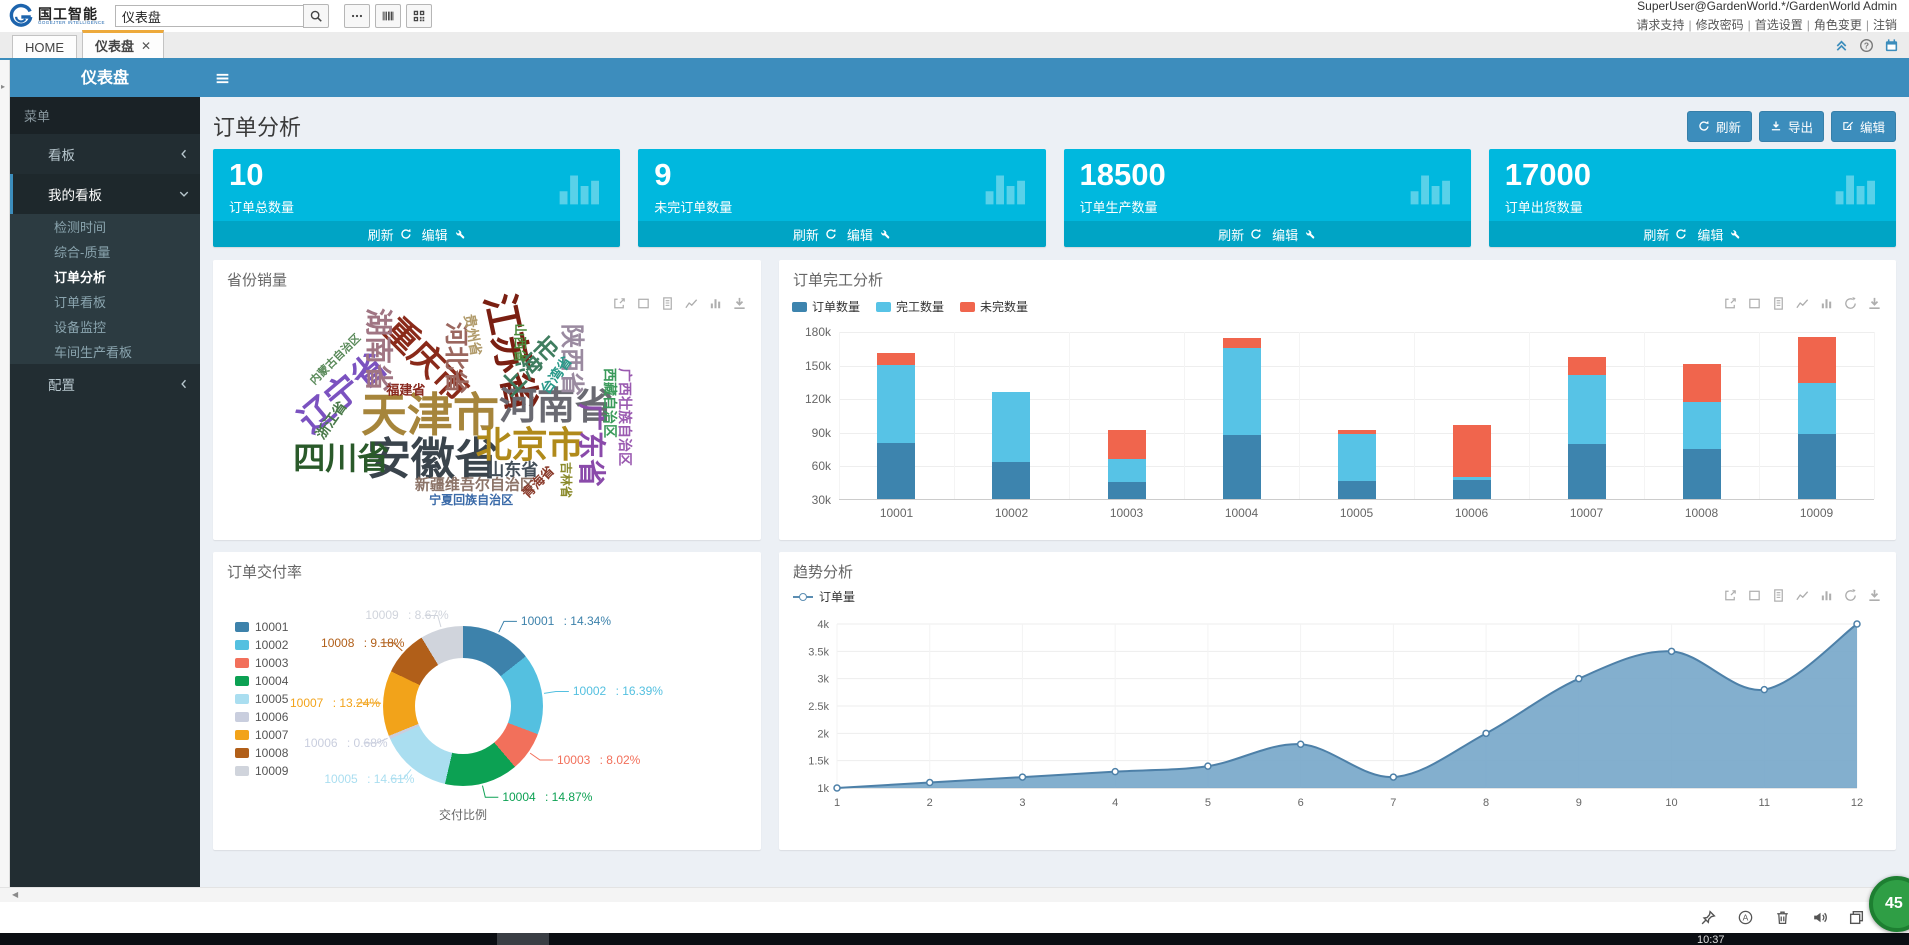 This screenshot has width=1909, height=945. Describe the element at coordinates (105, 154) in the screenshot. I see `sidebar-item-看板: 看板` at that location.